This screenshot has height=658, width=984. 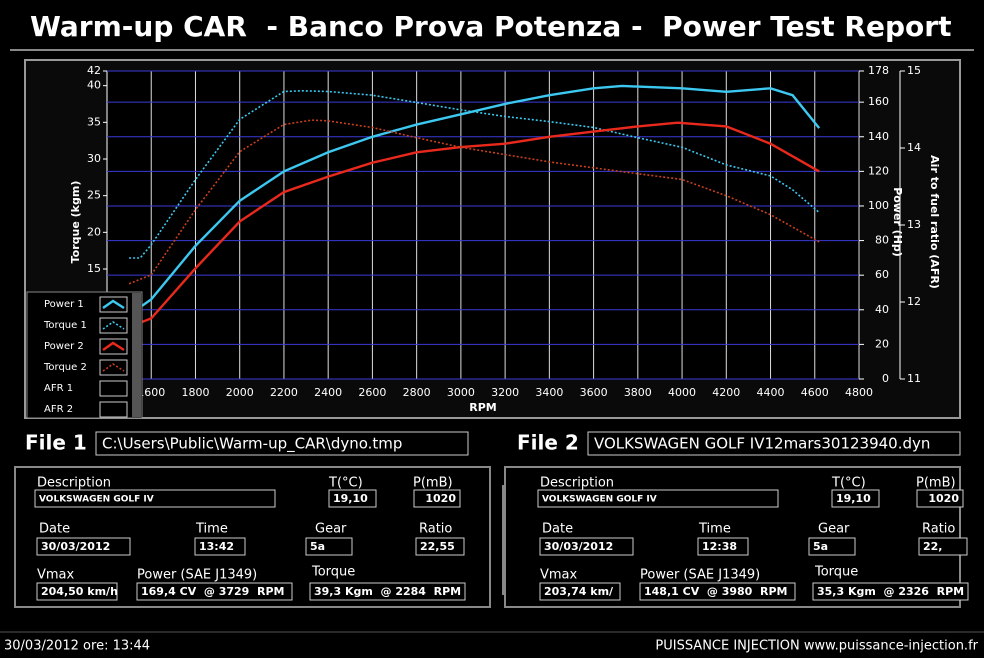 I want to click on y2-tick-label: 140, so click(x=878, y=136).